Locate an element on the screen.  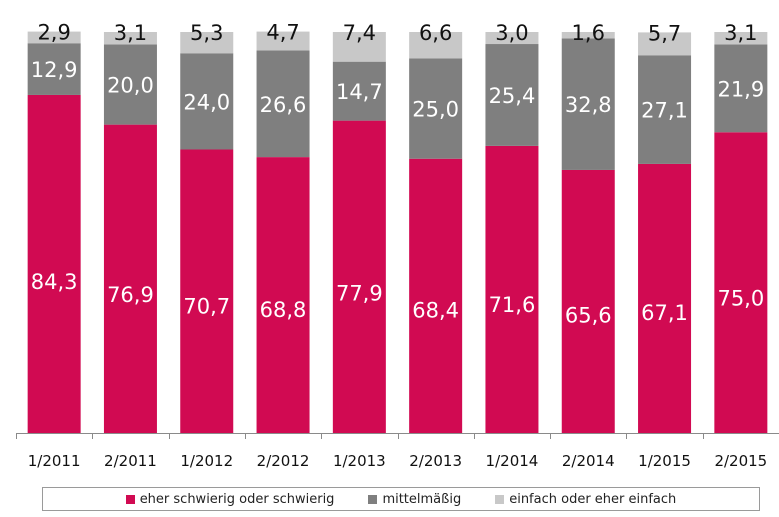
bar-easy-2-2012 is located at coordinates (283, 41).